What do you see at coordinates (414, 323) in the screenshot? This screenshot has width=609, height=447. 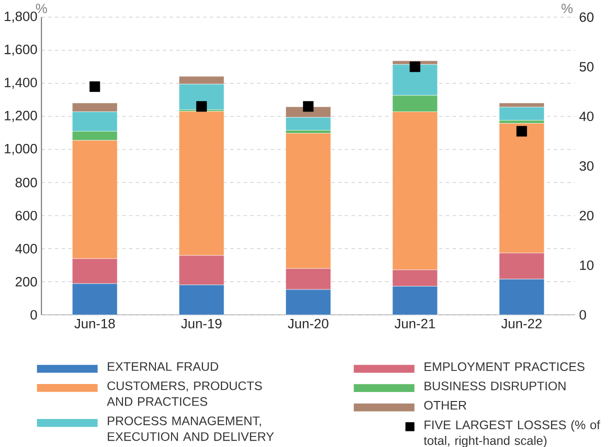 I see `x-tick-label: Jun-21` at bounding box center [414, 323].